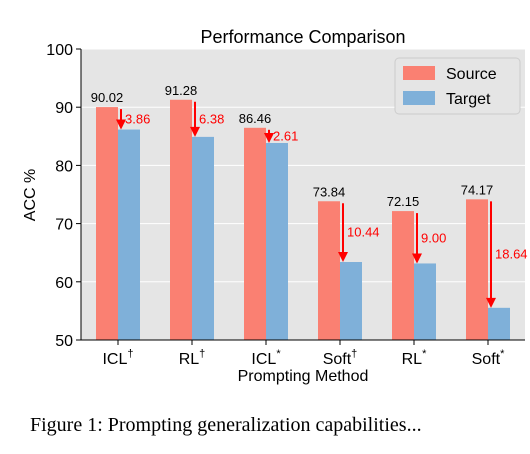 This screenshot has height=454, width=530. What do you see at coordinates (433, 237) in the screenshot?
I see `drop-label: 9.00` at bounding box center [433, 237].